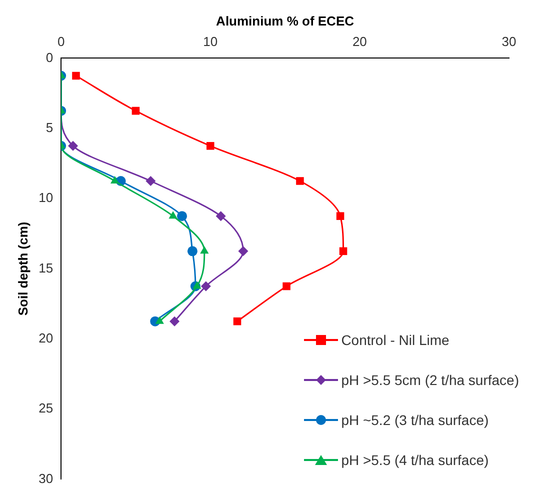 This screenshot has height=498, width=547. What do you see at coordinates (415, 420) in the screenshot?
I see `legend-label: pH ~5.2 (3 t/ha surface)` at bounding box center [415, 420].